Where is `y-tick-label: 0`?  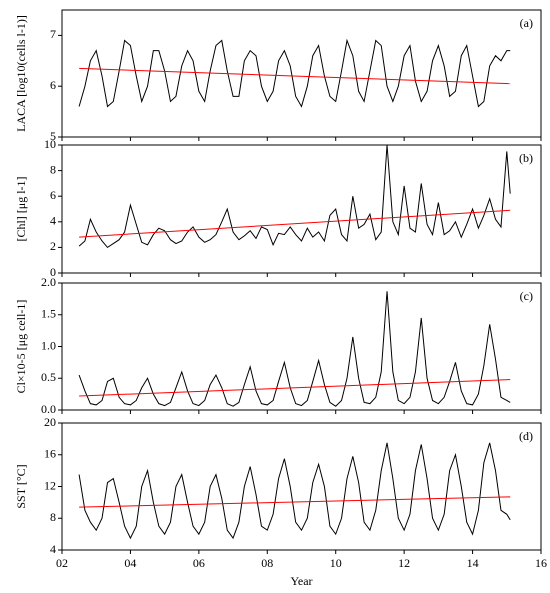
y-tick-label: 0 is located at coordinates (53, 272).